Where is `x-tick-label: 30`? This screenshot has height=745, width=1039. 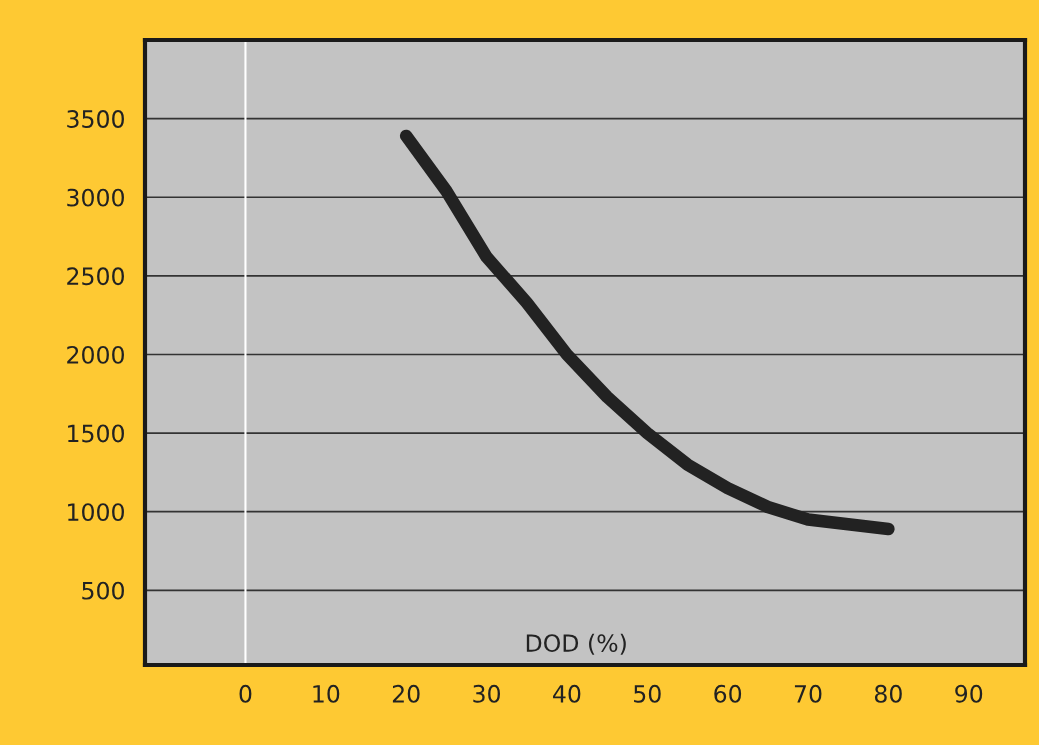
x-tick-label: 30 is located at coordinates (487, 693).